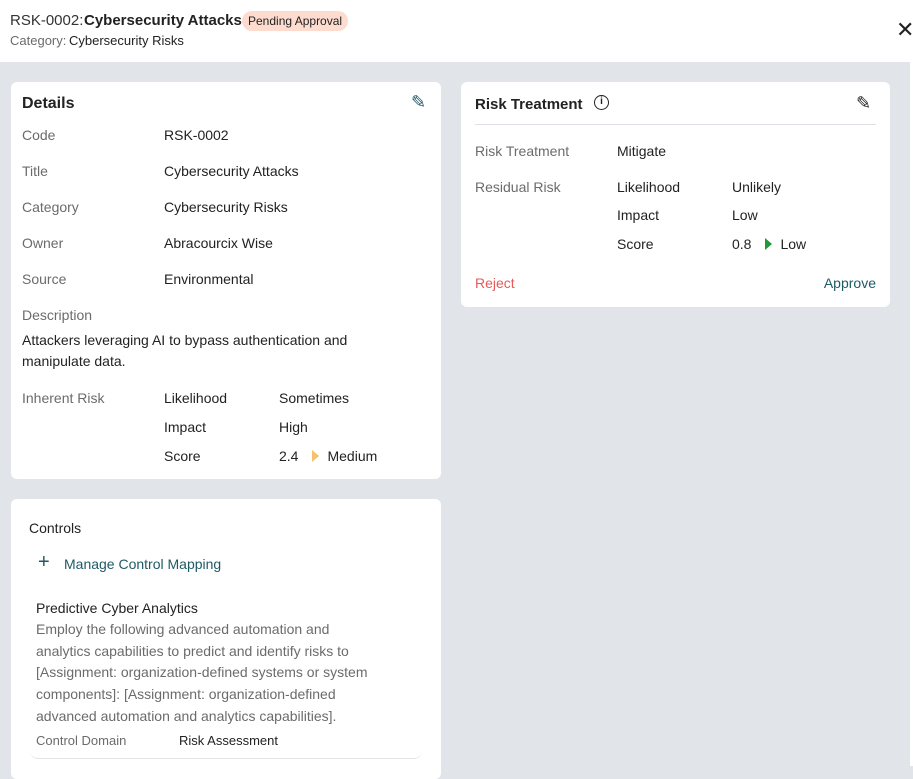  I want to click on risk-treatment-heading: Risk Treatment, so click(529, 104).